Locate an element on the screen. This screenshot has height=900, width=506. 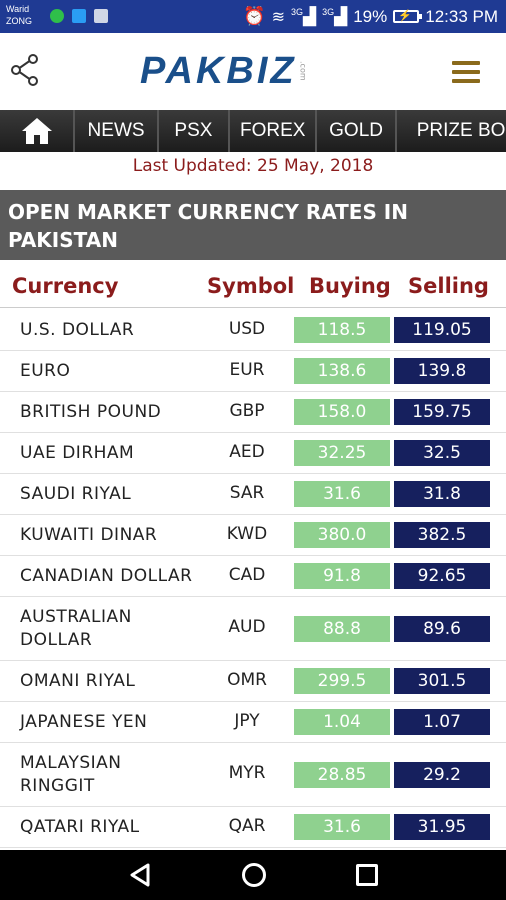
notification-app-icon is located at coordinates (57, 16).